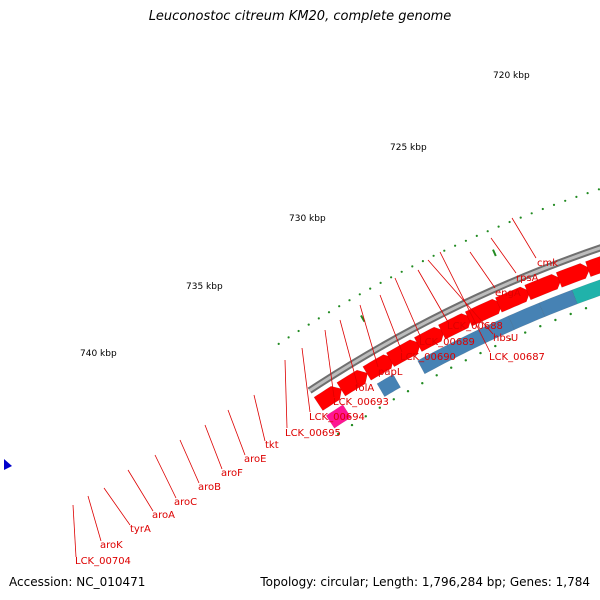 This screenshot has height=600, width=600. Describe the element at coordinates (8, 464) in the screenshot. I see `origin-marker-icon` at that location.